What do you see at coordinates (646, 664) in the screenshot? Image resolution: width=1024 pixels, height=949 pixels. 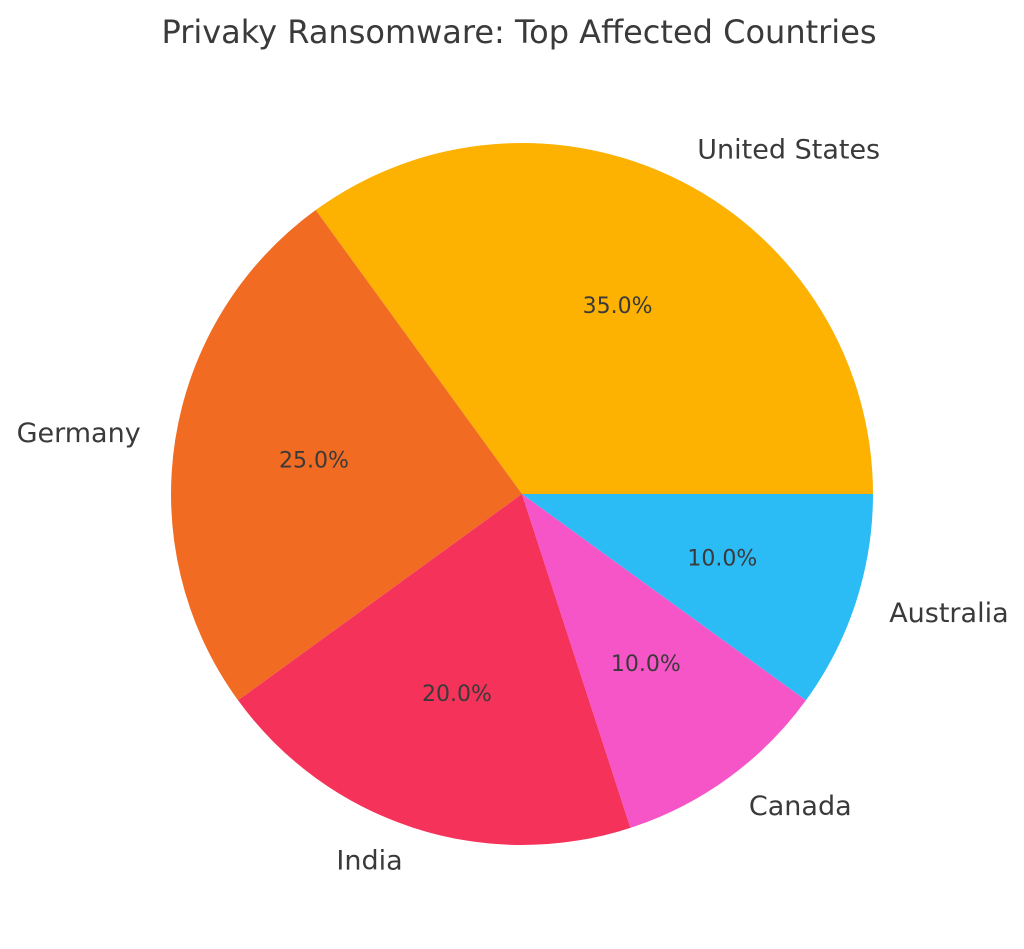 I see `pct-label-canada: 10.0%` at bounding box center [646, 664].